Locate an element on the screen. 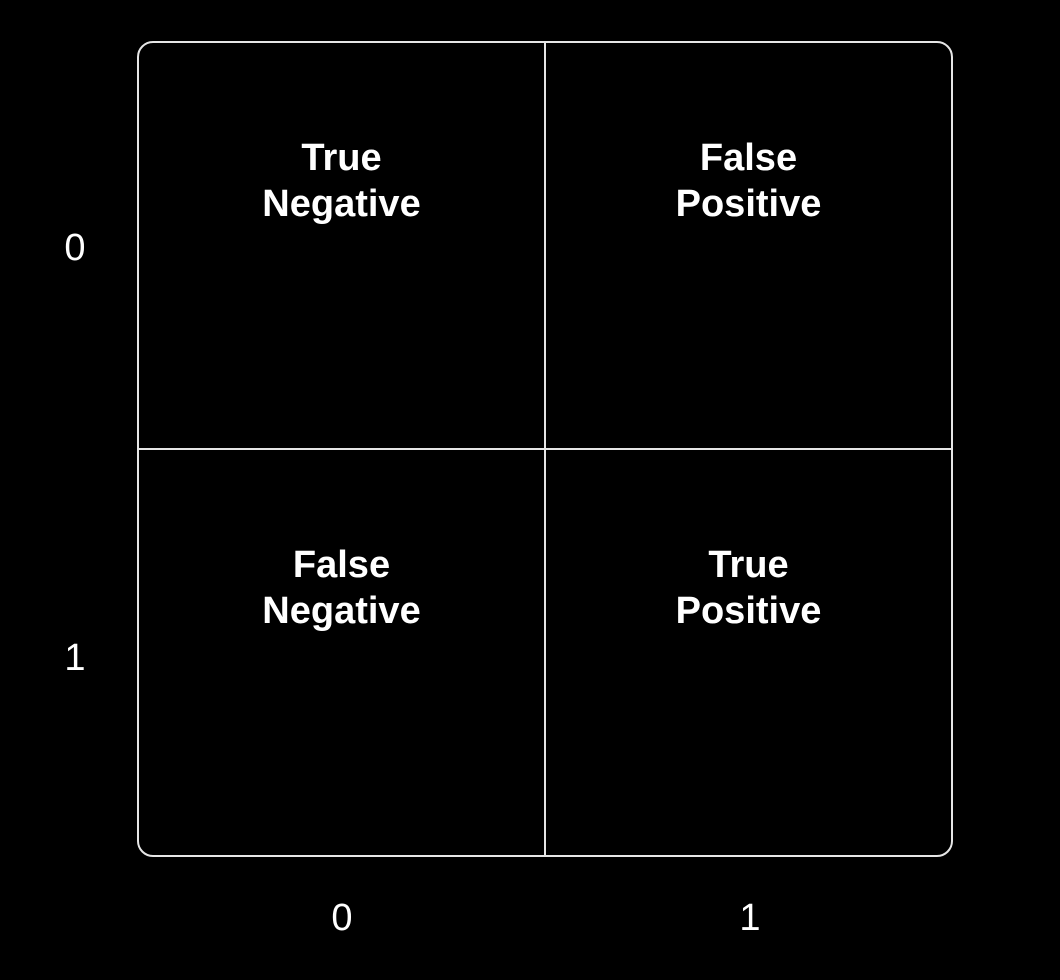 The width and height of the screenshot is (1060, 980). cell-label: False Negative is located at coordinates (341, 588).